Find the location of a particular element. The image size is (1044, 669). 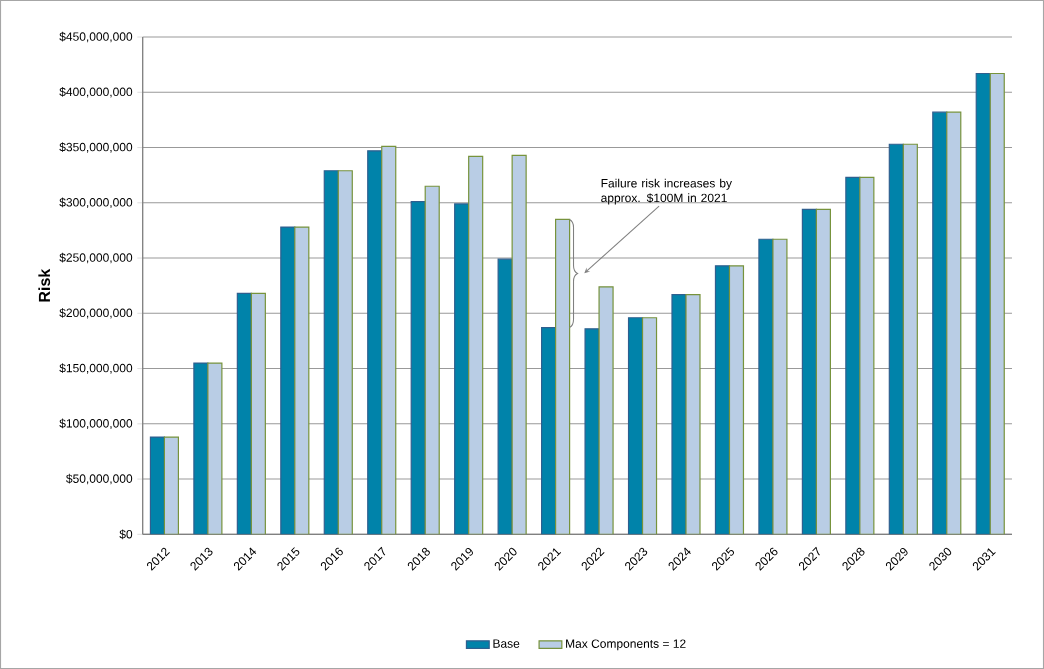

legend-label: Base is located at coordinates (506, 643).